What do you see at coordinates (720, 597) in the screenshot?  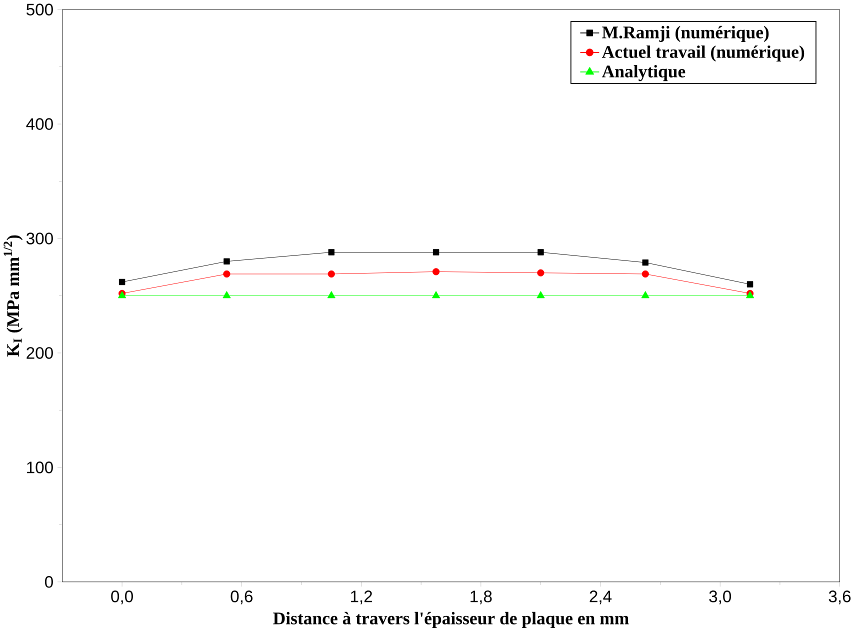 I see `x-tick-label: 3,0` at bounding box center [720, 597].